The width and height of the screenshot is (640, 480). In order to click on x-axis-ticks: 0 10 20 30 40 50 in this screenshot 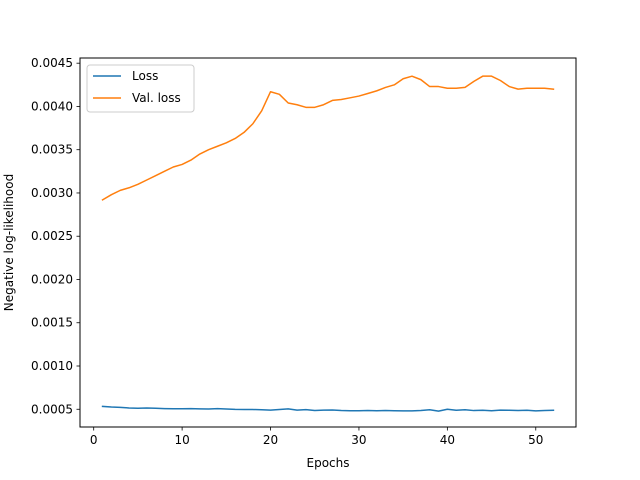, I will do `click(316, 437)`.